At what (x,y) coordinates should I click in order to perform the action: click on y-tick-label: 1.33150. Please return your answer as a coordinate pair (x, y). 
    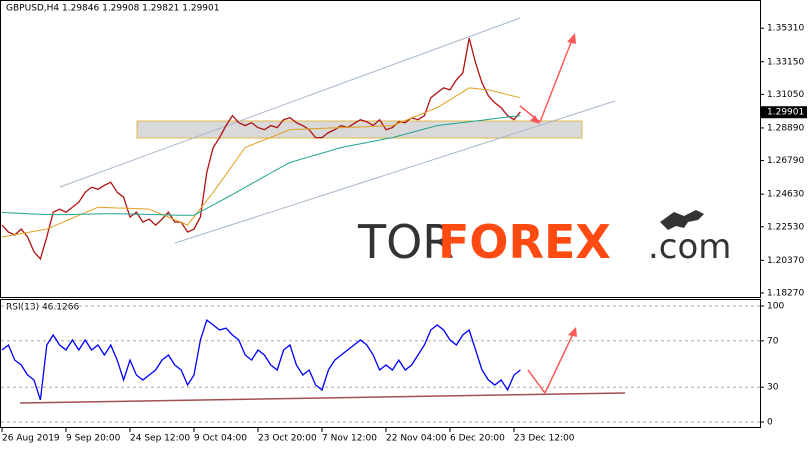
    Looking at the image, I should click on (785, 62).